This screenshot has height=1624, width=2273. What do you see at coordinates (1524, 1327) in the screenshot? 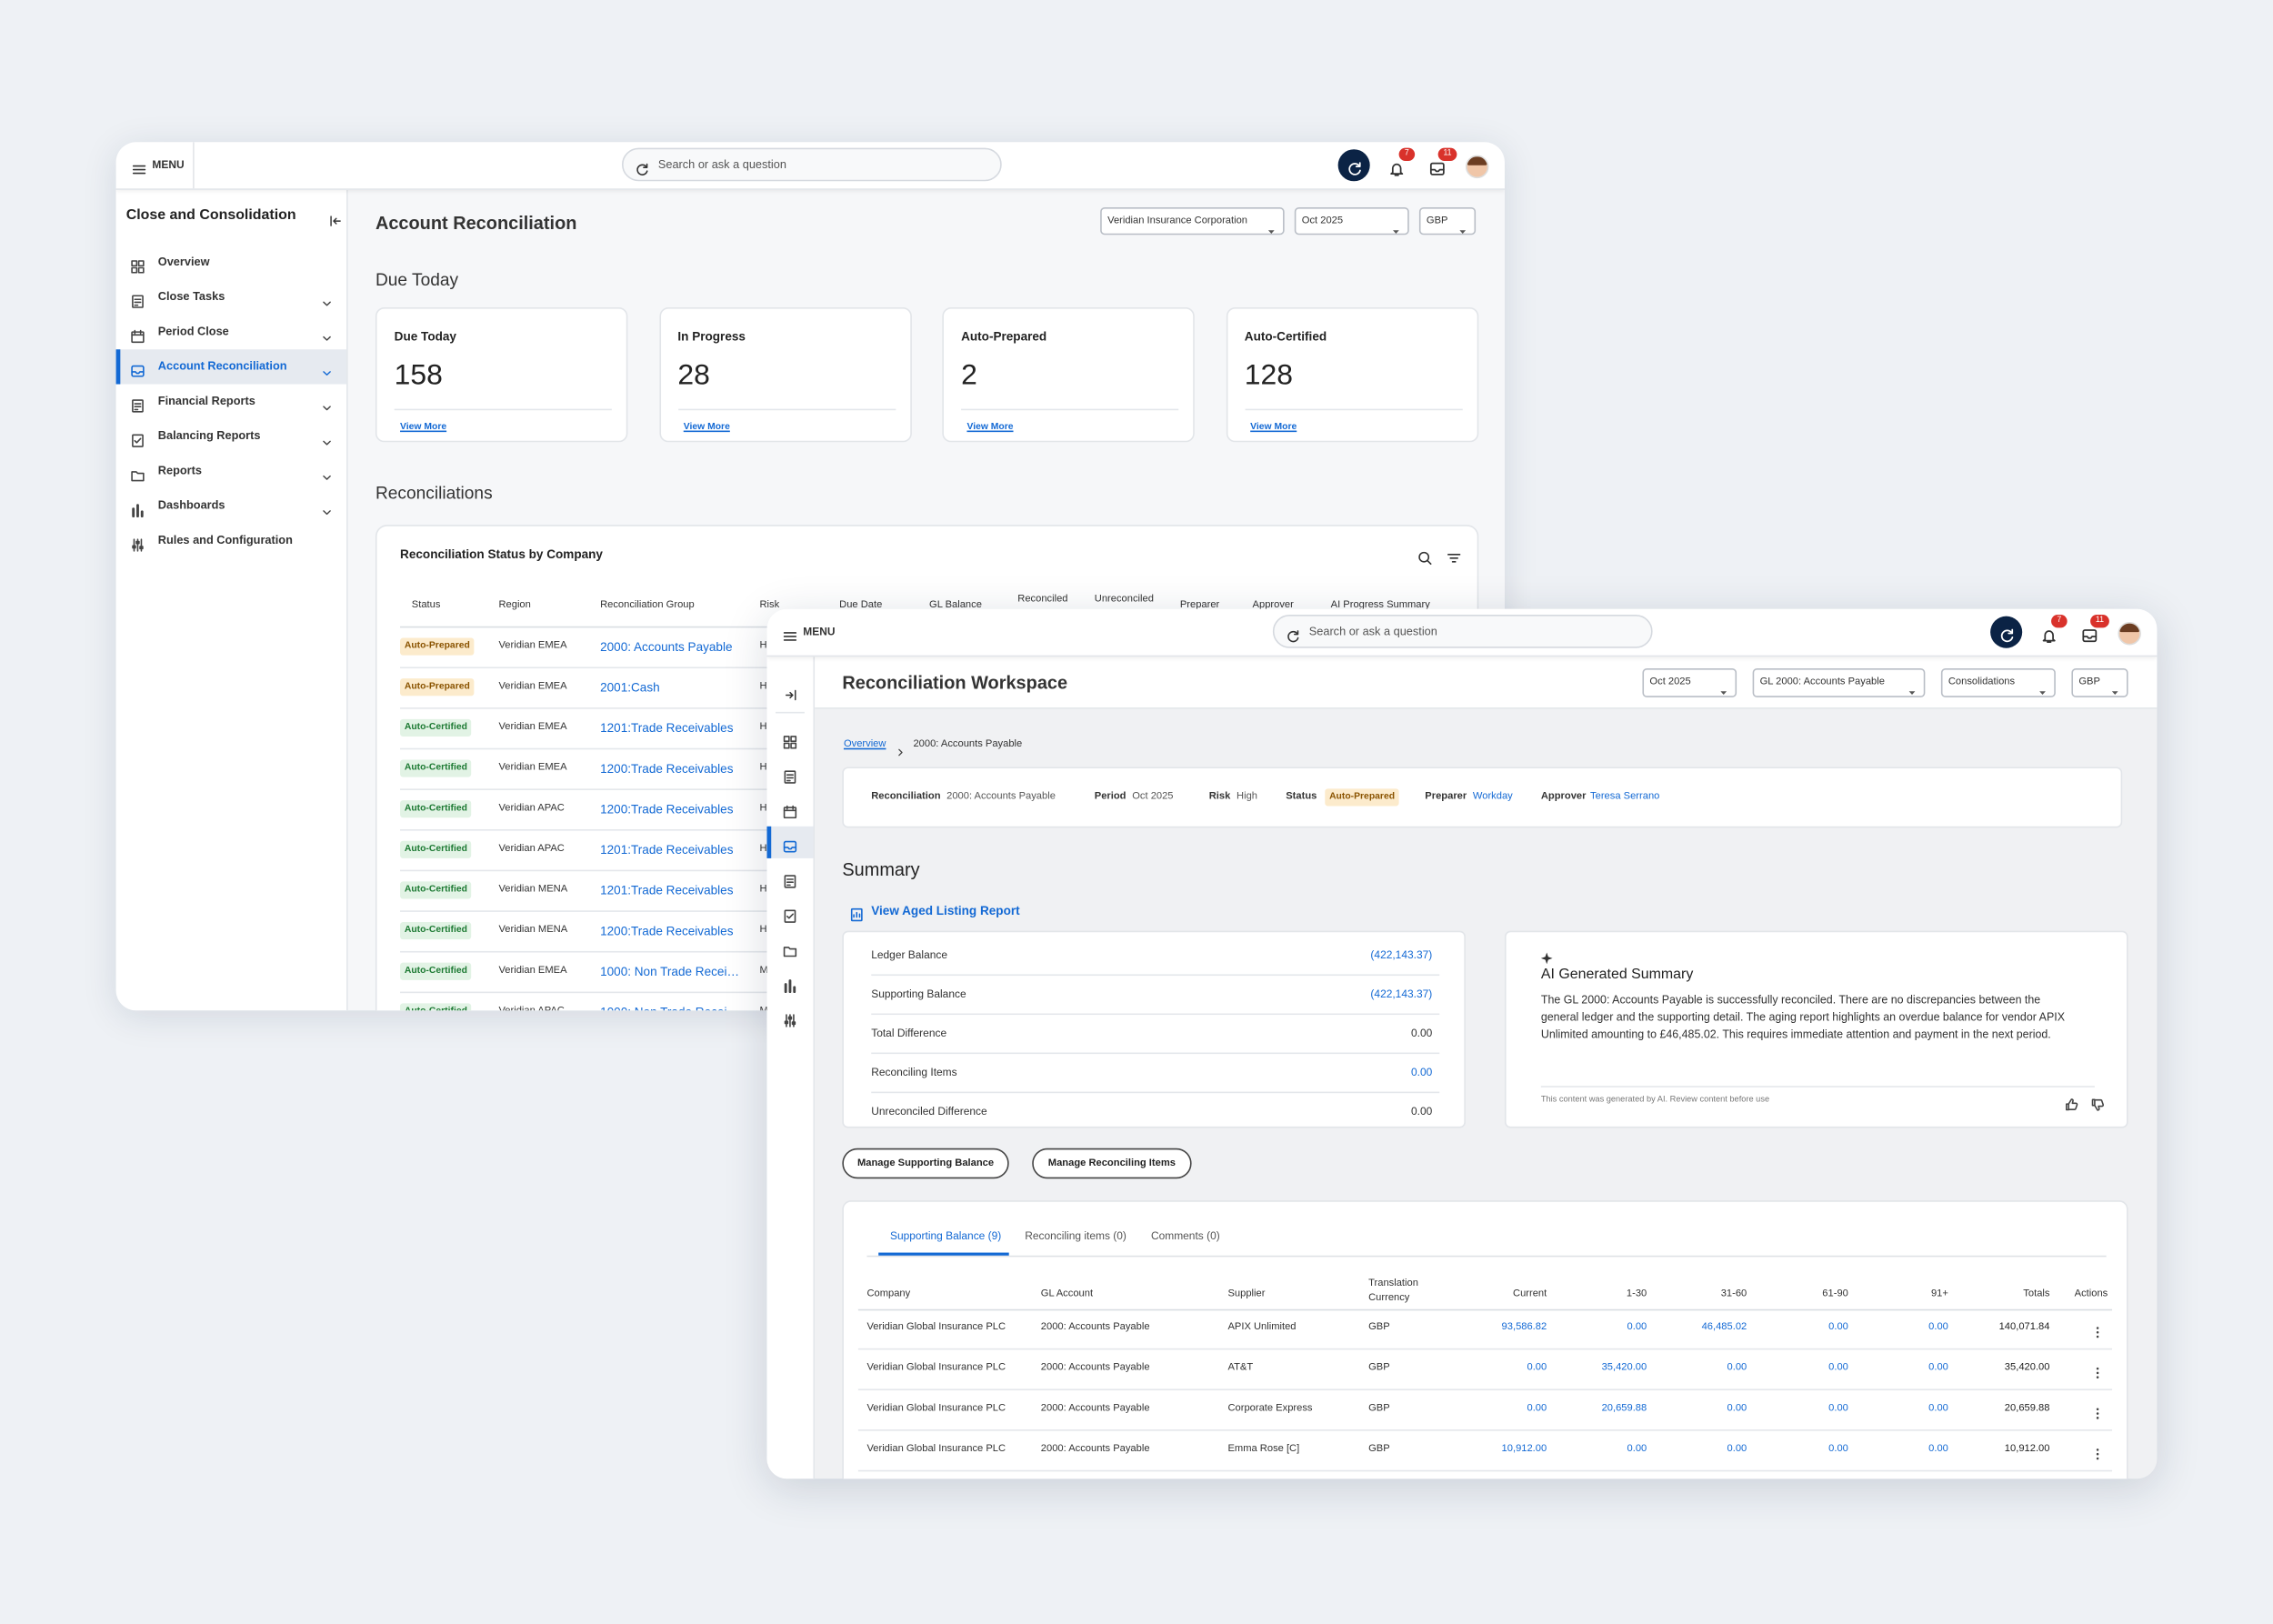
I see `aging-amount: 93,586.82` at bounding box center [1524, 1327].